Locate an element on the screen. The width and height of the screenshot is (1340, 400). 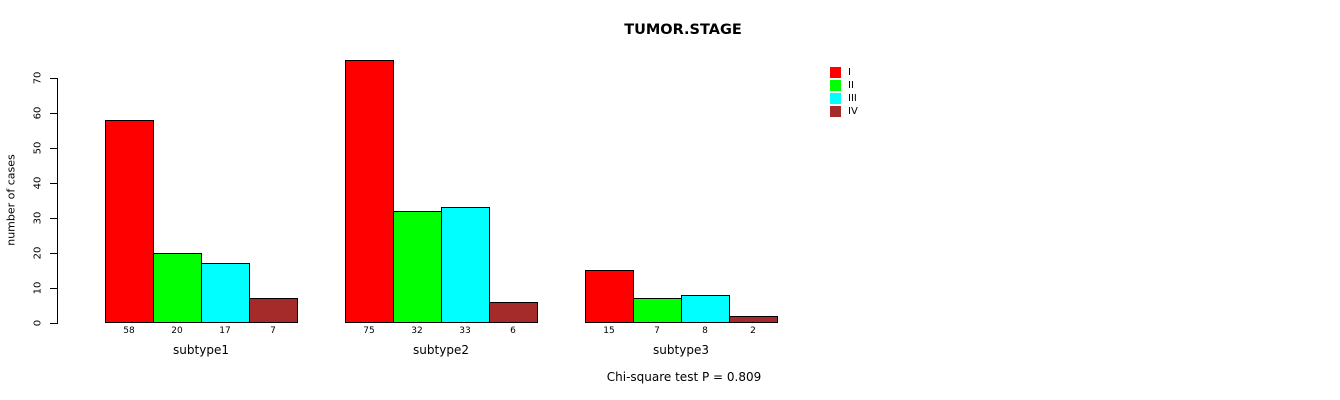
bar-value-label: 17 is located at coordinates (225, 331).